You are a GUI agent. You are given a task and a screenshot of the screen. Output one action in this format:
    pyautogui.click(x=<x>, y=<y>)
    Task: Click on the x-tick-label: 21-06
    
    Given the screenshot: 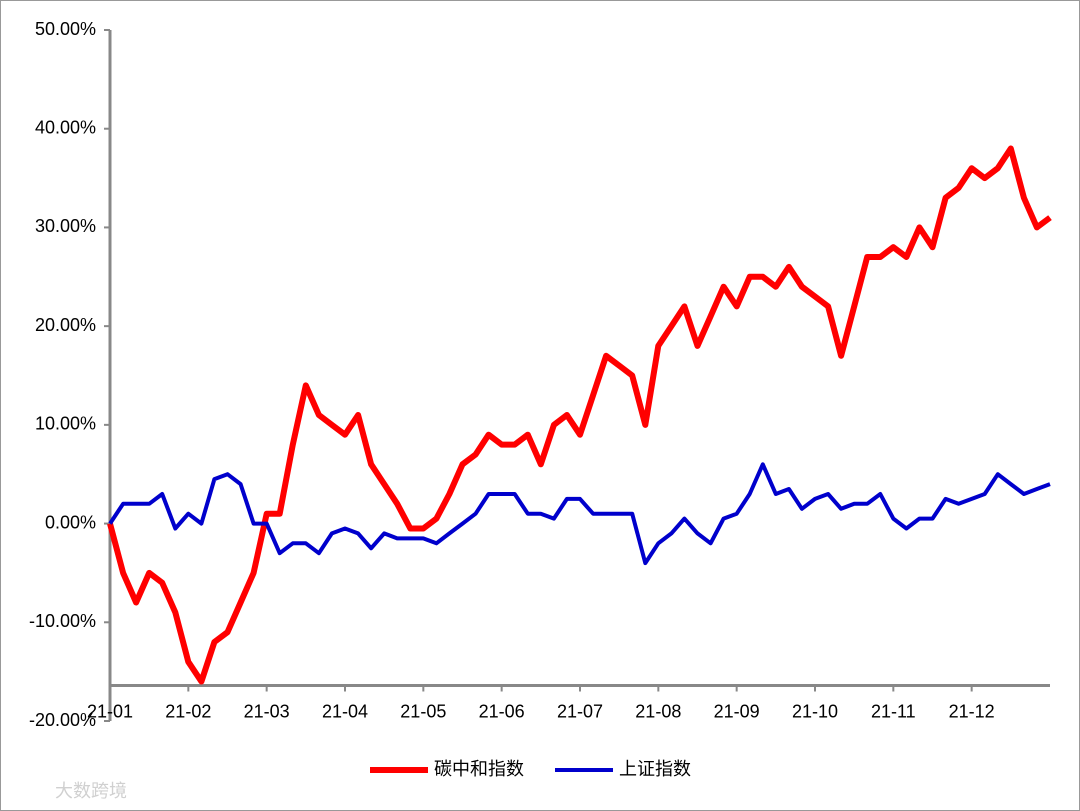 What is the action you would take?
    pyautogui.click(x=502, y=711)
    